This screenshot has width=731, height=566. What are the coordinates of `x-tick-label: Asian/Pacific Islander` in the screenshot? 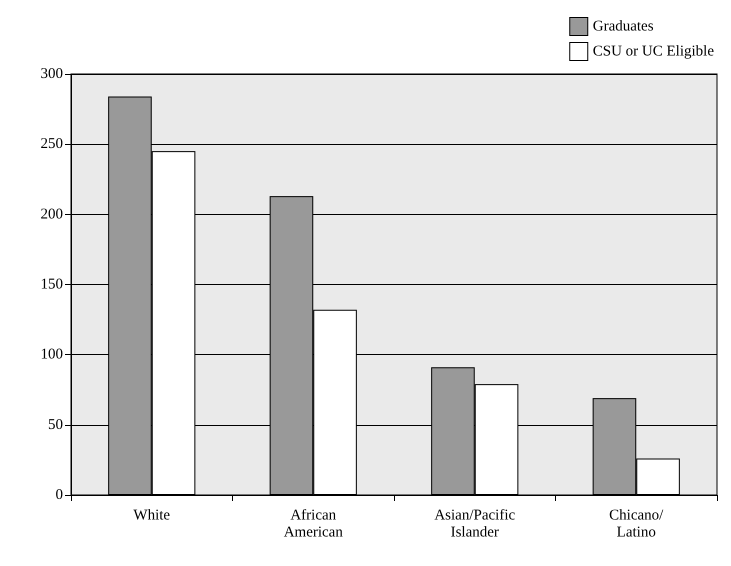 It's located at (475, 524).